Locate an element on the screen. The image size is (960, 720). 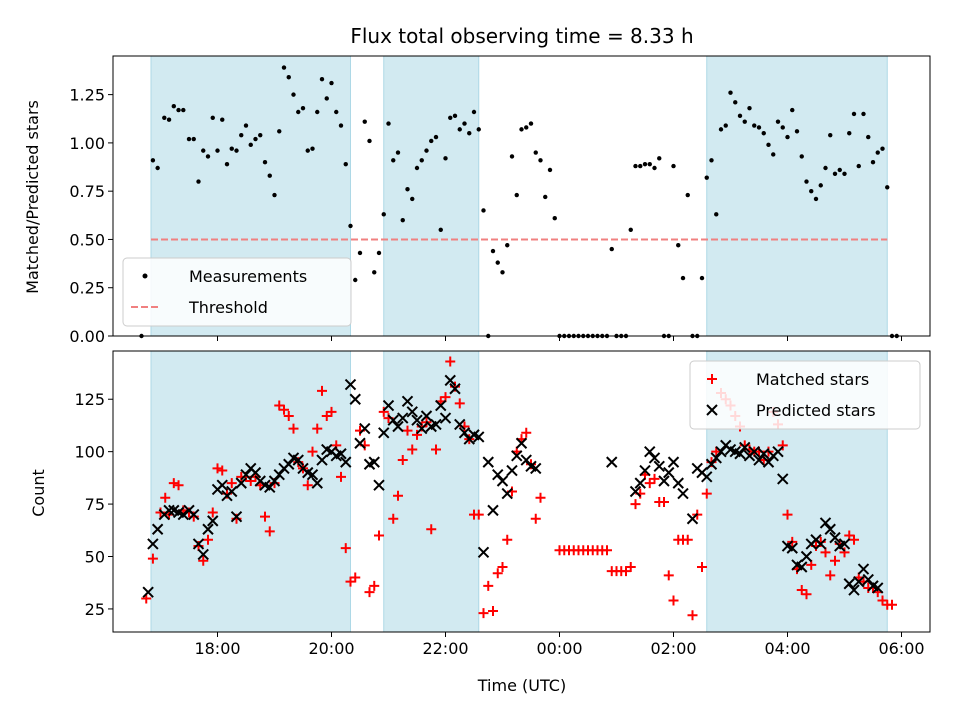
bottom-y-tick-label: 50 is located at coordinates (95, 557).